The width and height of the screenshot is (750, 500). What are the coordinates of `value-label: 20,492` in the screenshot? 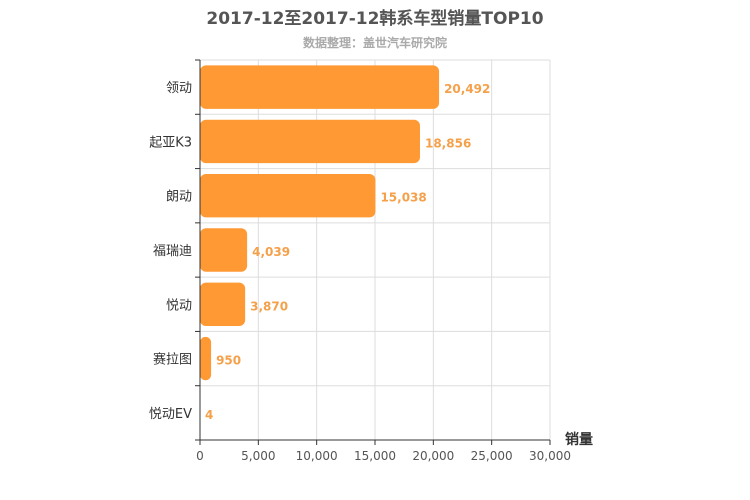 It's located at (467, 89).